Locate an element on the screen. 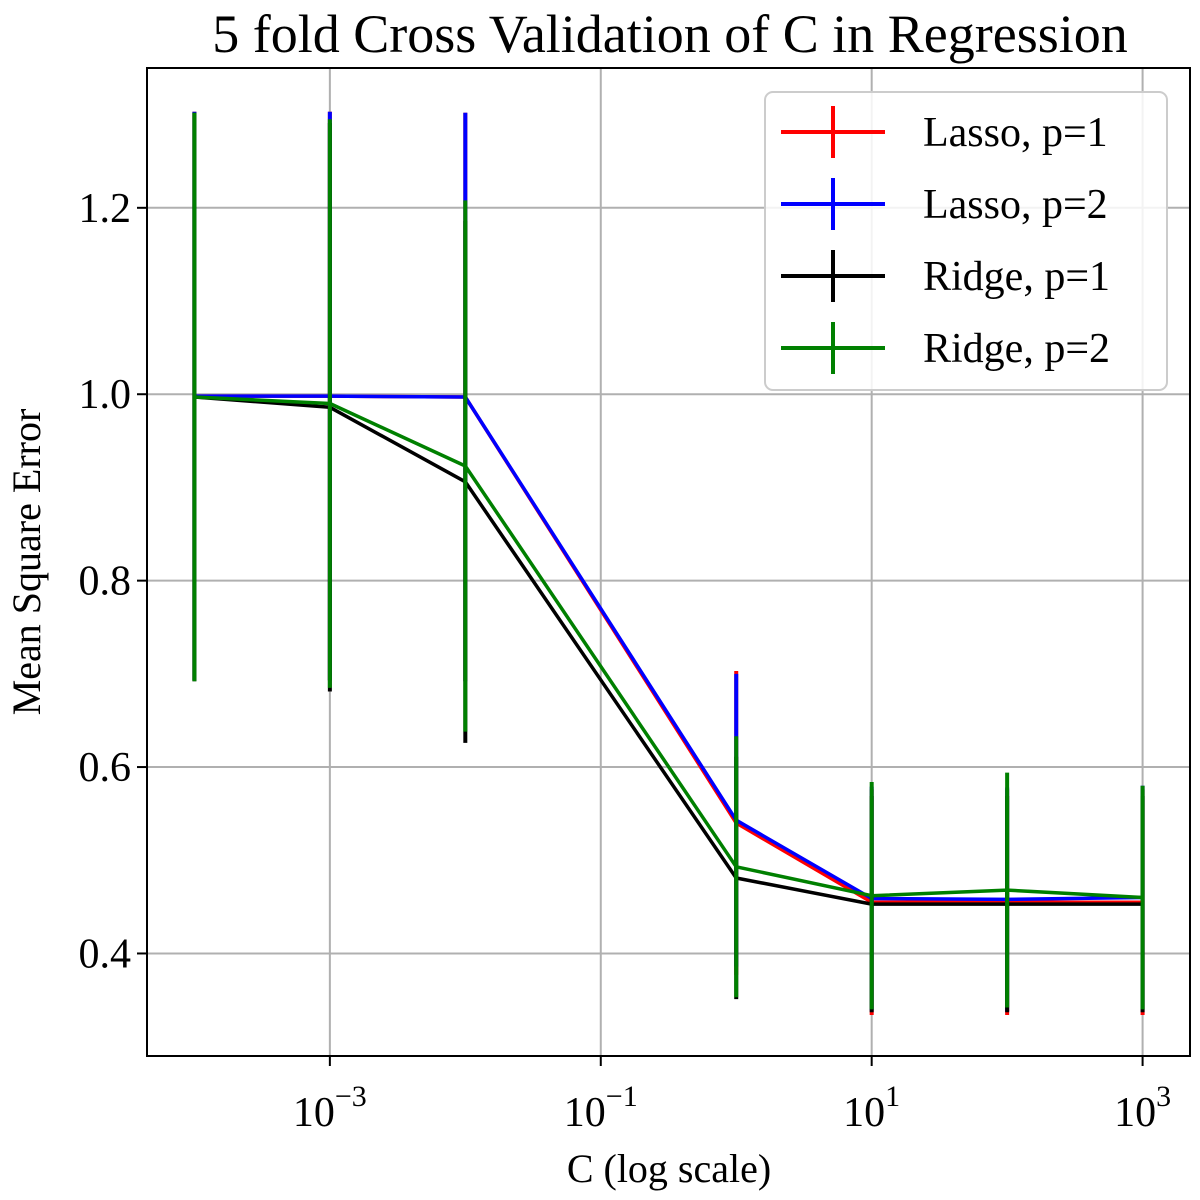 Image resolution: width=1200 pixels, height=1200 pixels. y-tick-label: 1.0 is located at coordinates (105, 395).